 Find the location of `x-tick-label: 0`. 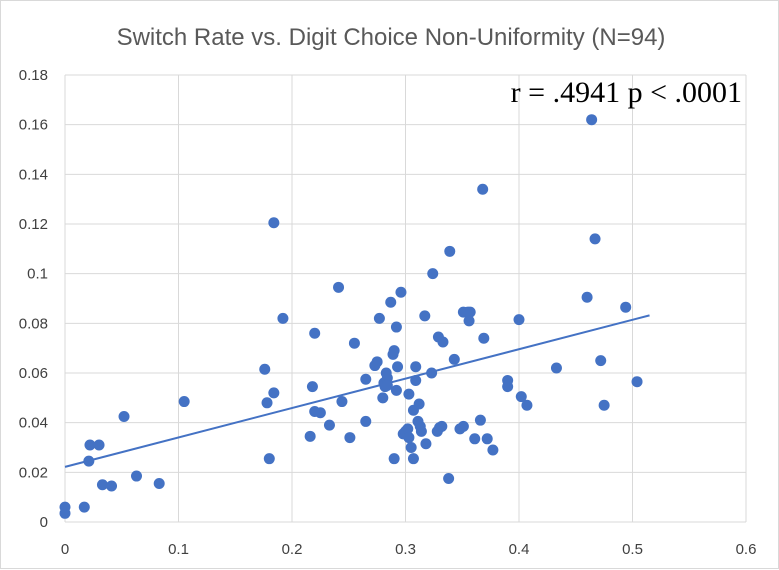

x-tick-label: 0 is located at coordinates (65, 549).